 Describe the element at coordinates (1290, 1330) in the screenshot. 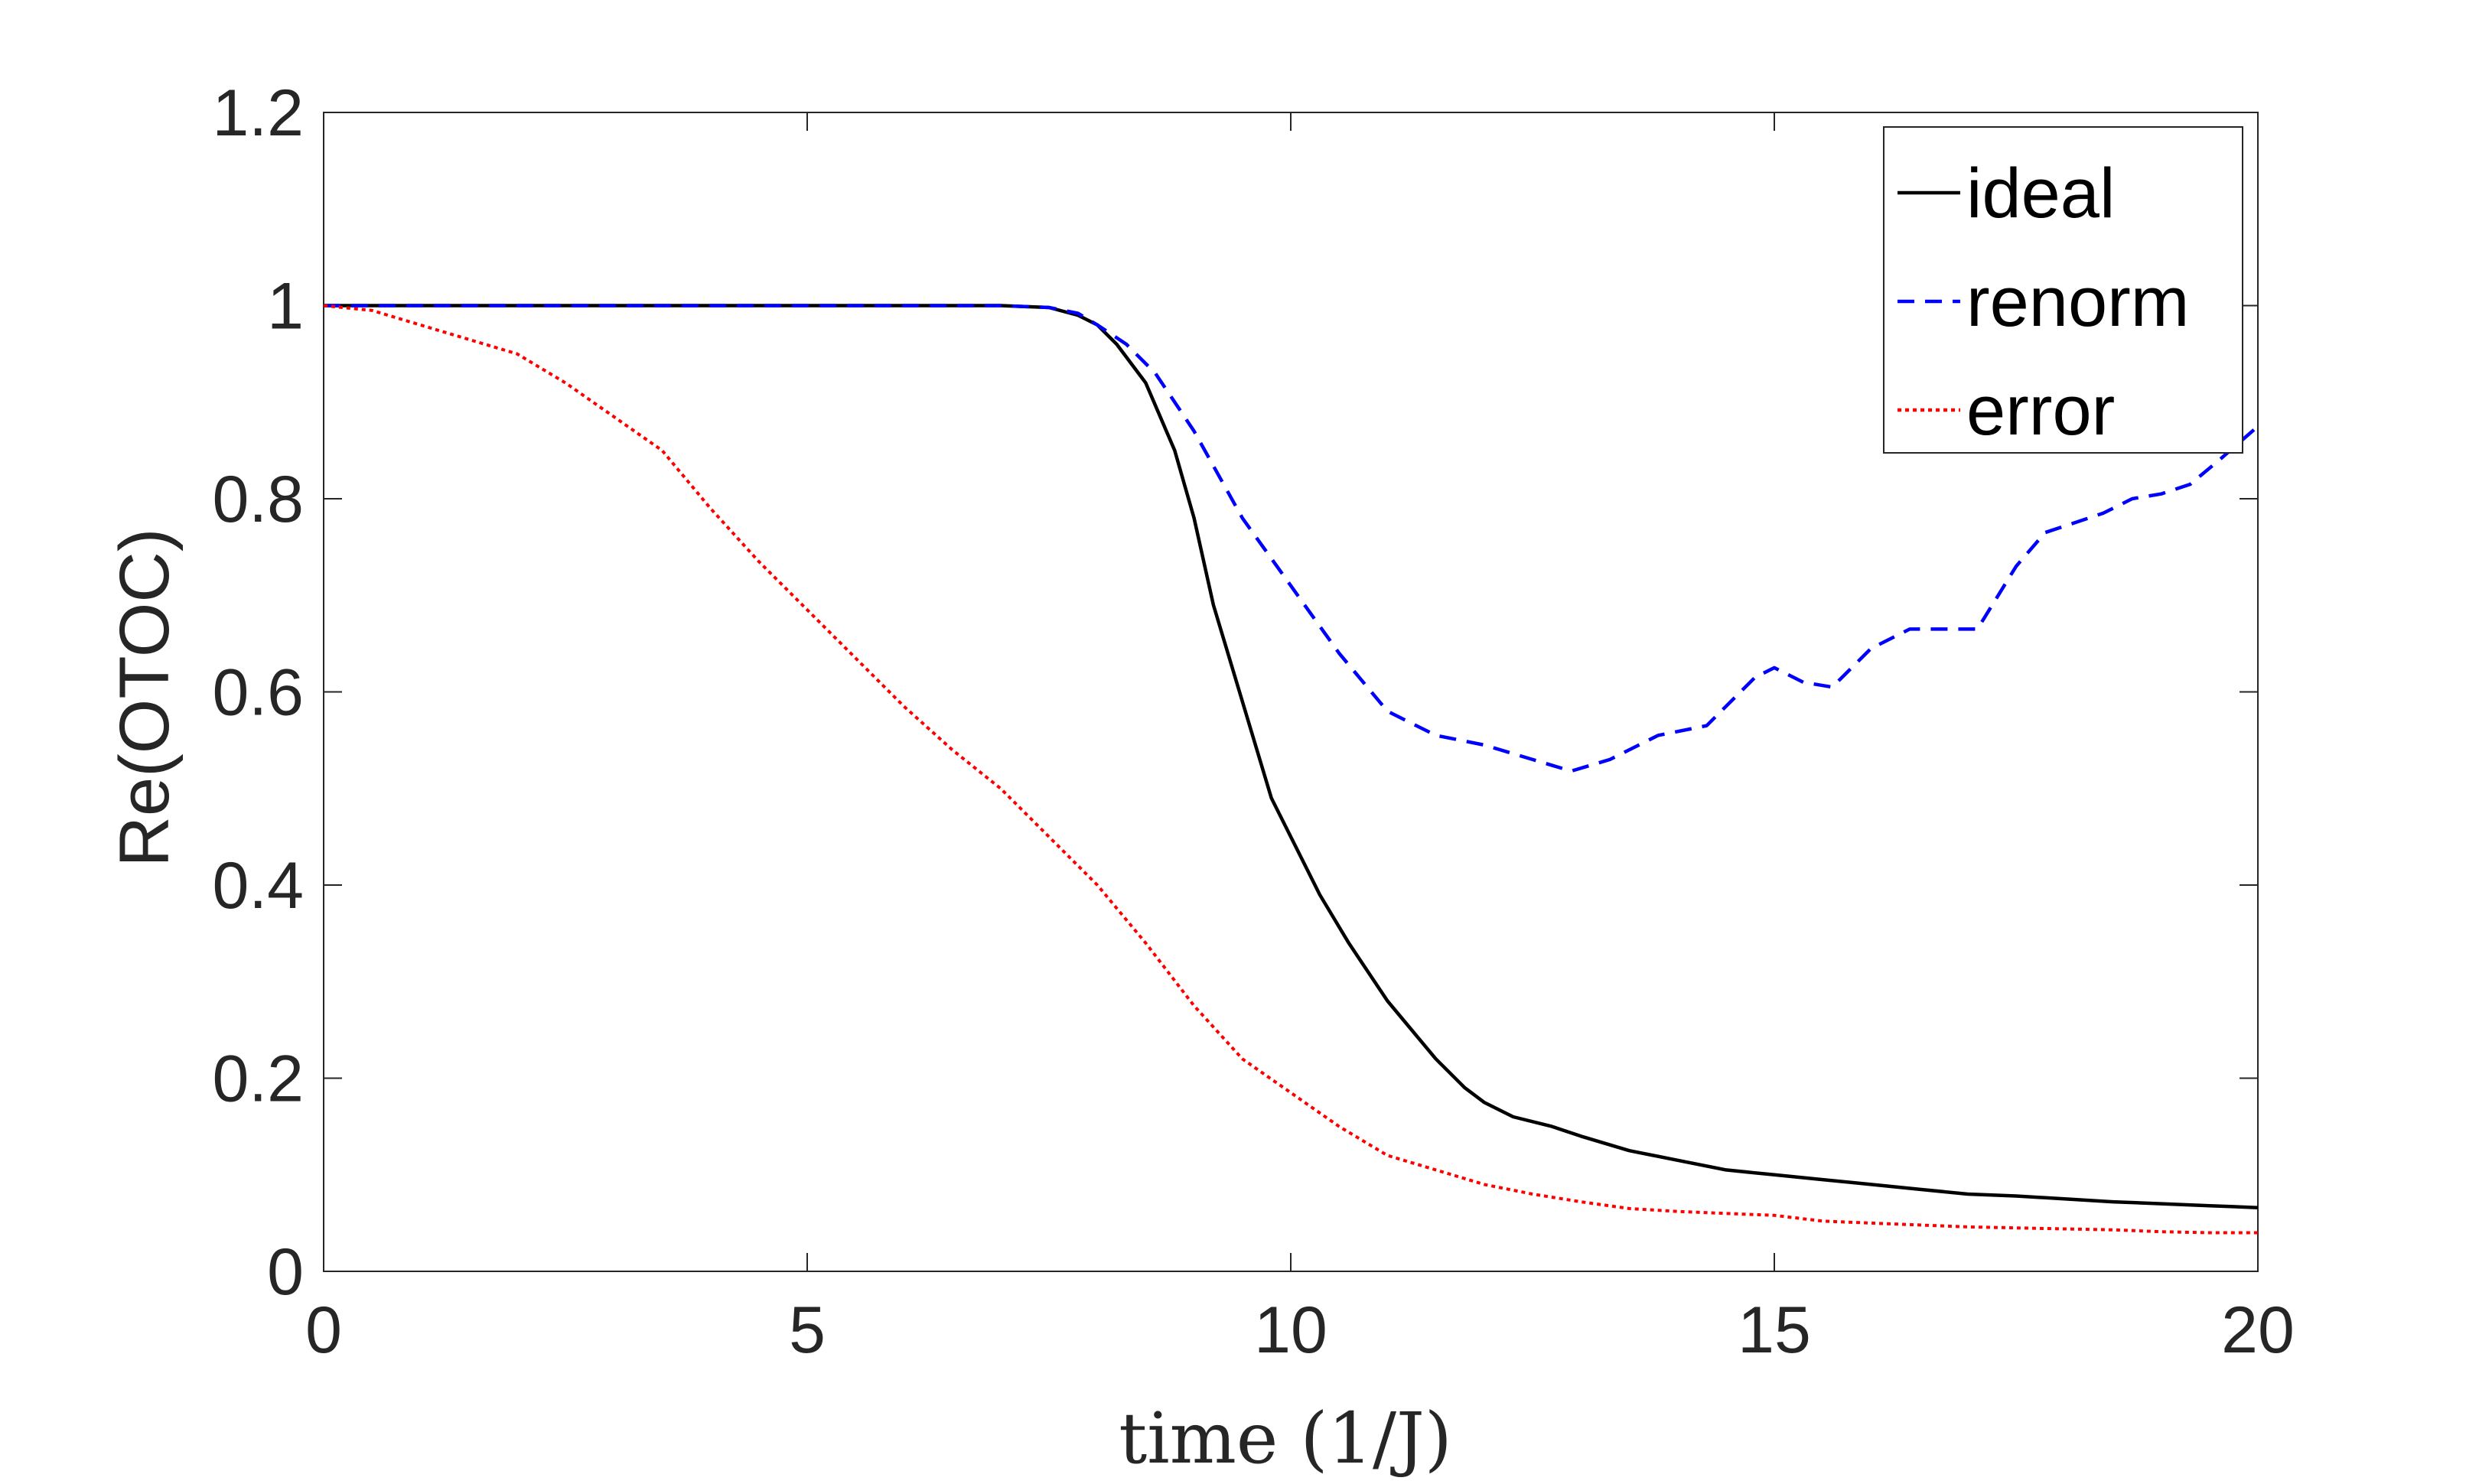

I see `x-tick-label: 10` at that location.